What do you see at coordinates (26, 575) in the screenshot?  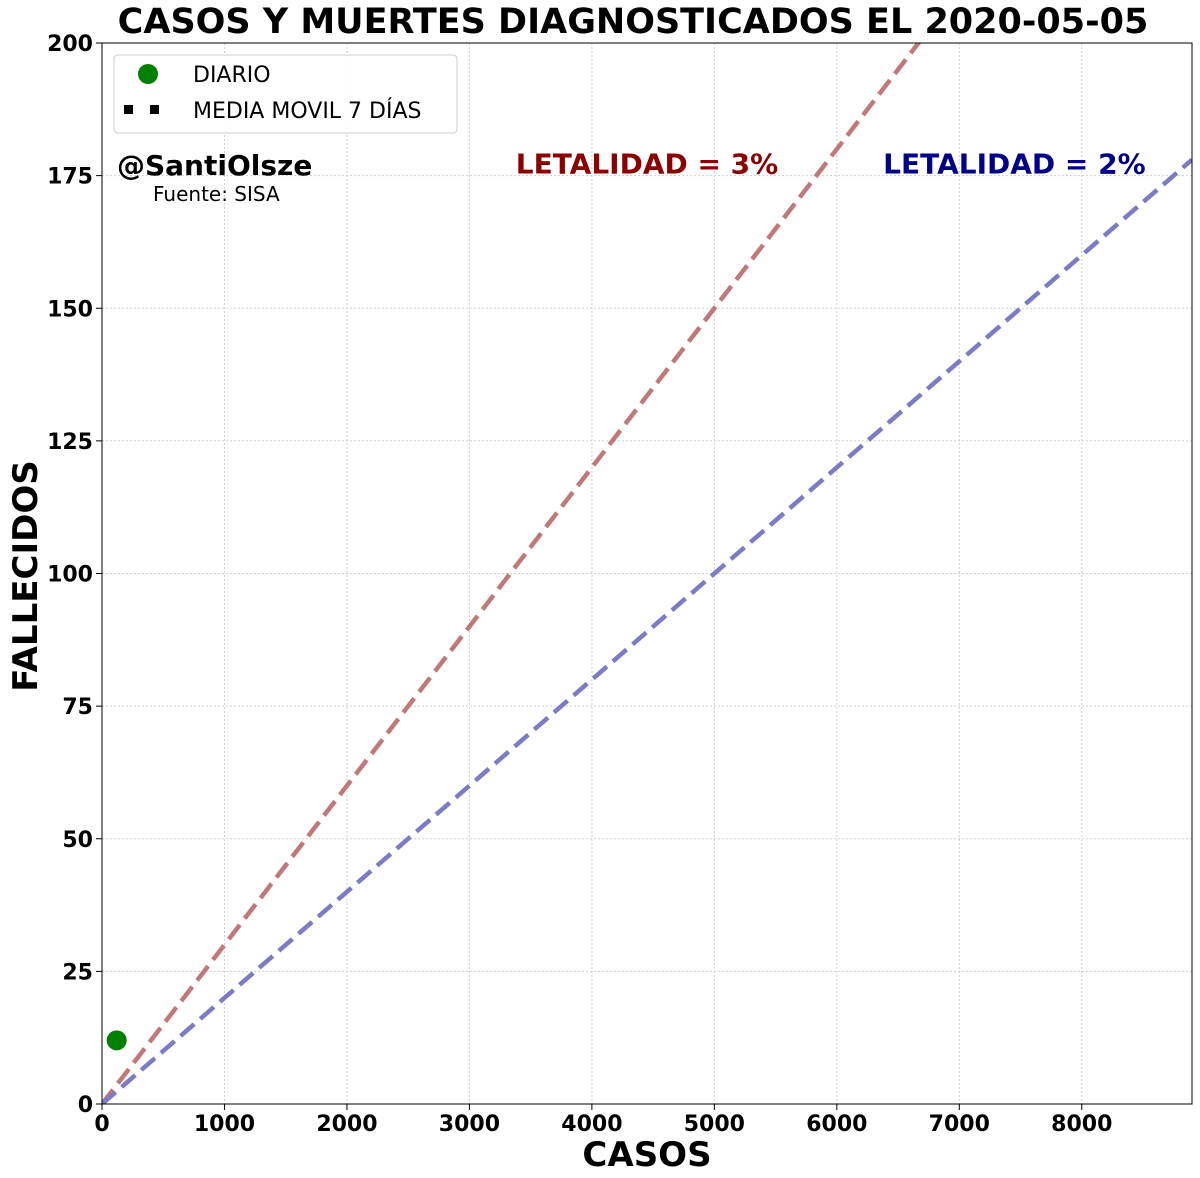 I see `y-axis-label: FALLECIDOS` at bounding box center [26, 575].